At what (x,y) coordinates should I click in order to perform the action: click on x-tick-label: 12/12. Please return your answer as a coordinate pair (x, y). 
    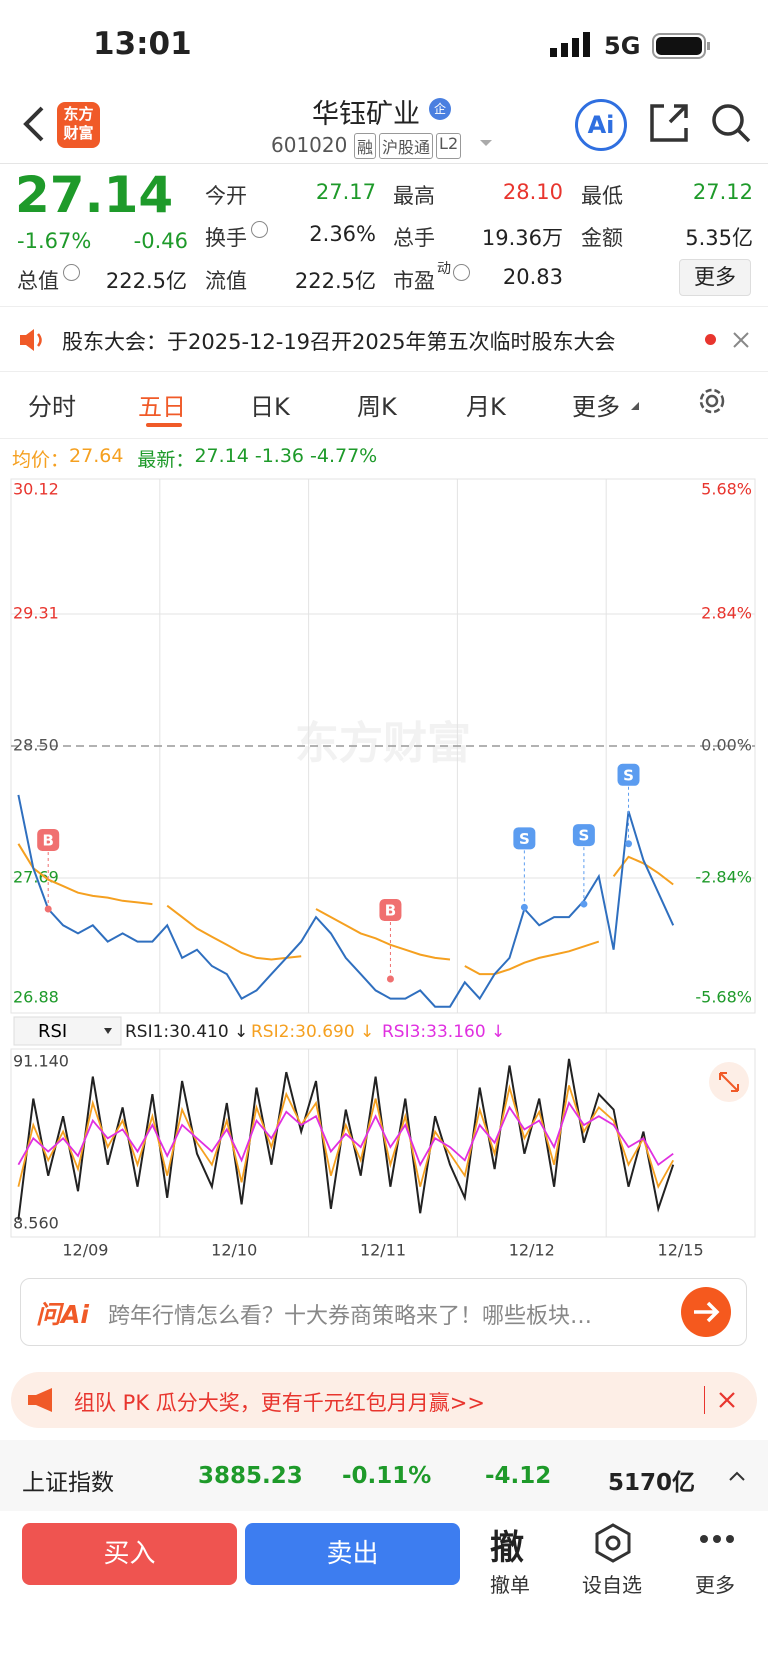
    Looking at the image, I should click on (532, 1250).